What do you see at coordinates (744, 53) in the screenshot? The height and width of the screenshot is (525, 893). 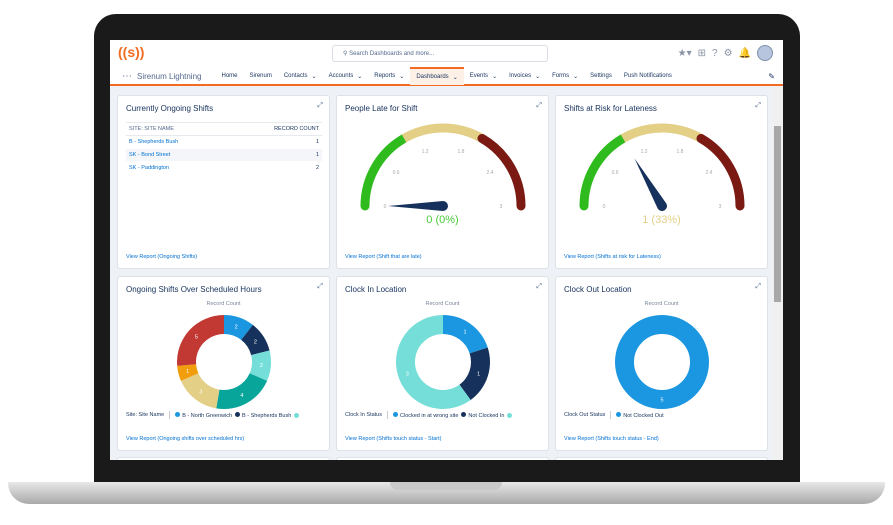 I see `bell-icon: 🔔` at bounding box center [744, 53].